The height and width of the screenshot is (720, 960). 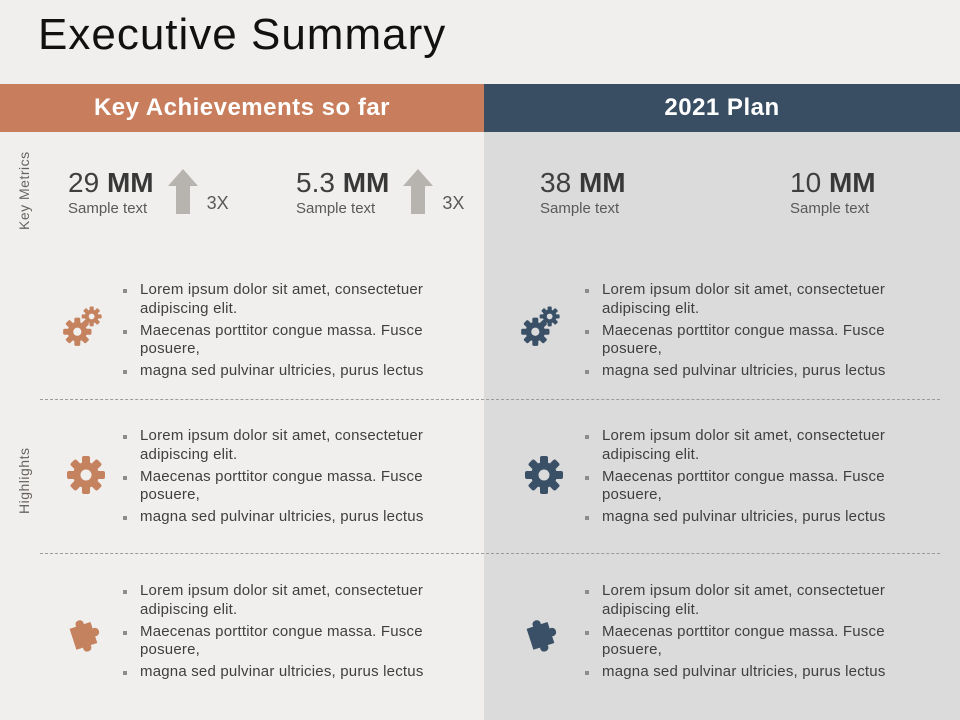 What do you see at coordinates (24, 481) in the screenshot?
I see `sidebar-label-highlights: Highlights` at bounding box center [24, 481].